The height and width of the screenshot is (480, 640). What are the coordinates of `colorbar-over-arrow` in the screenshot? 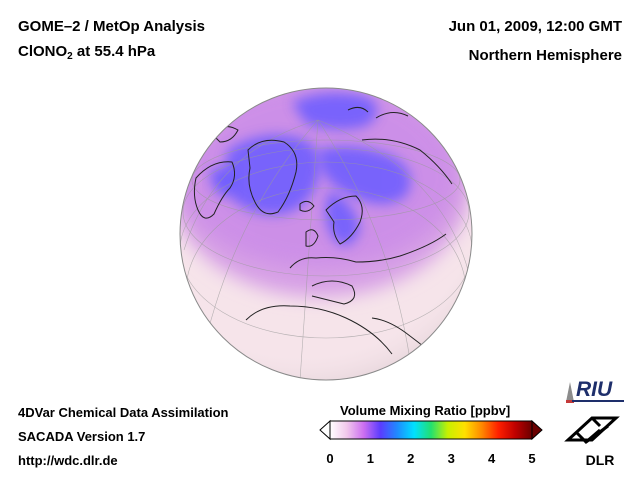 It's located at (537, 430).